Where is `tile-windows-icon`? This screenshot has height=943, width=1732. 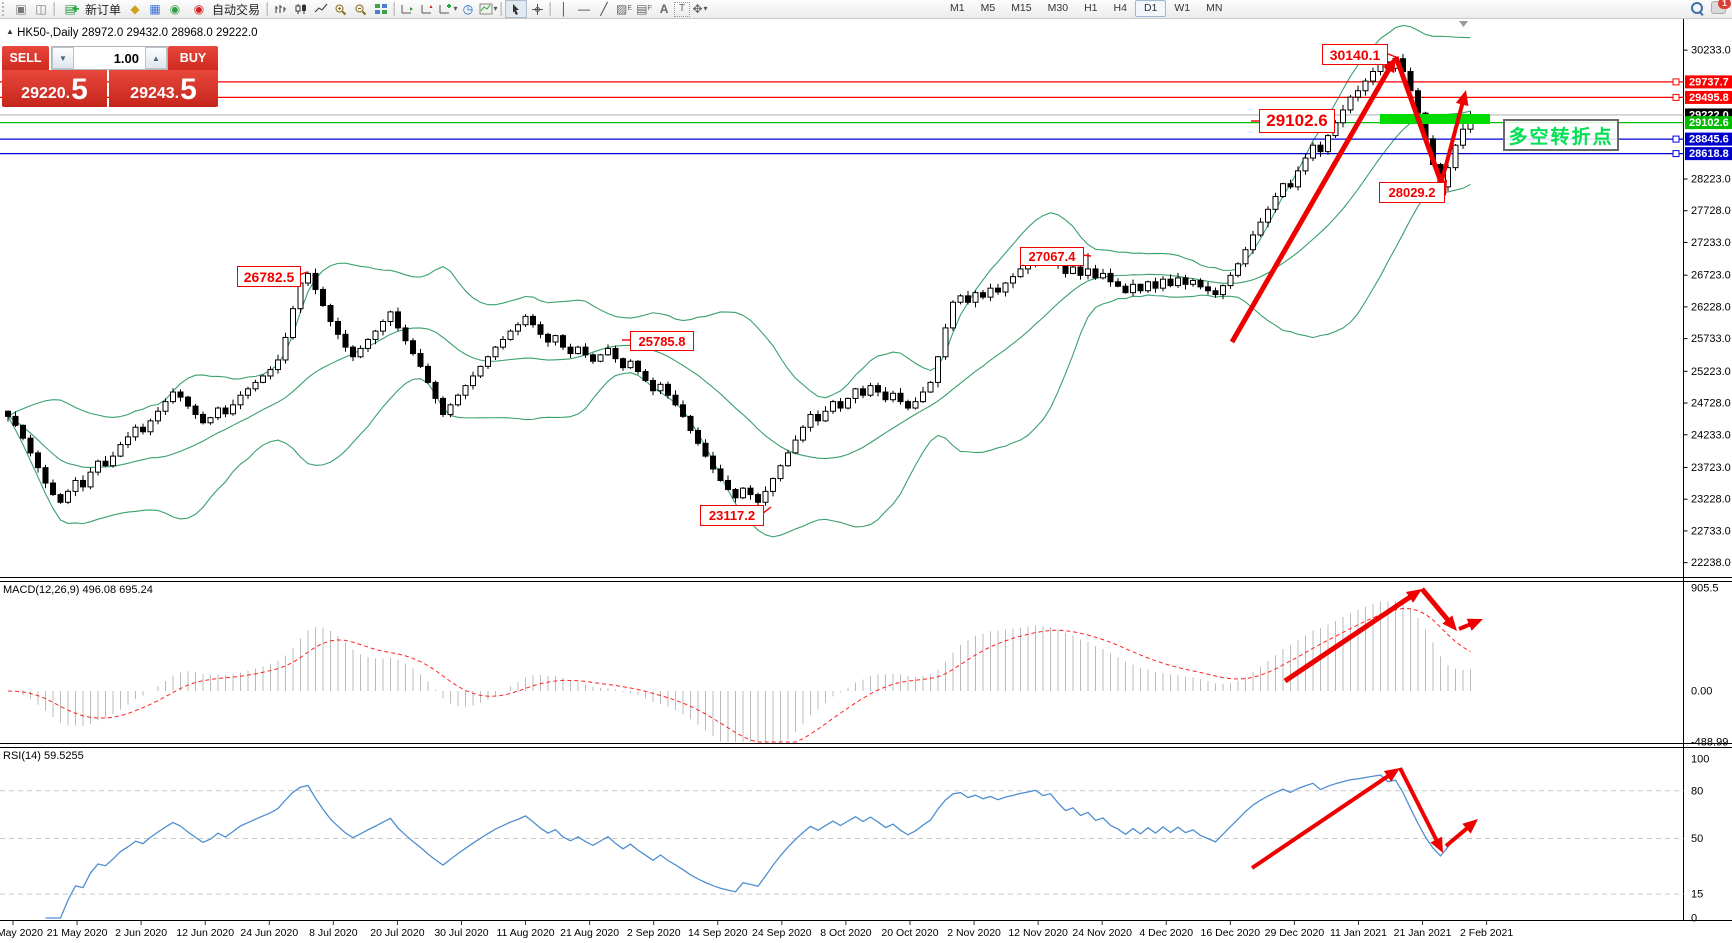
tile-windows-icon is located at coordinates (381, 9).